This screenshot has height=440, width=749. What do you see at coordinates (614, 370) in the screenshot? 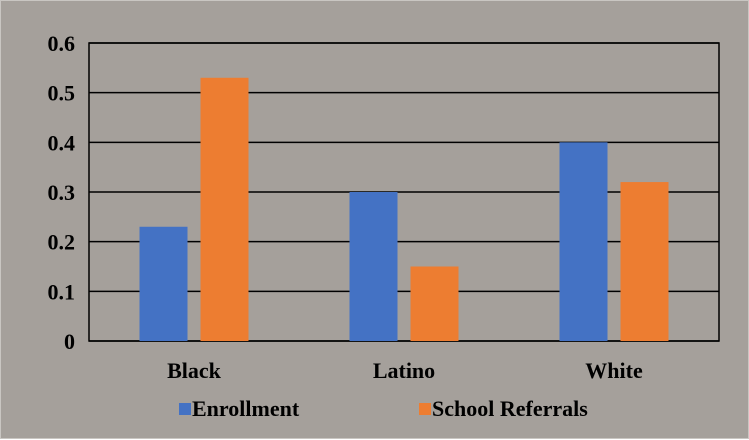
I see `x-category-label: White` at bounding box center [614, 370].